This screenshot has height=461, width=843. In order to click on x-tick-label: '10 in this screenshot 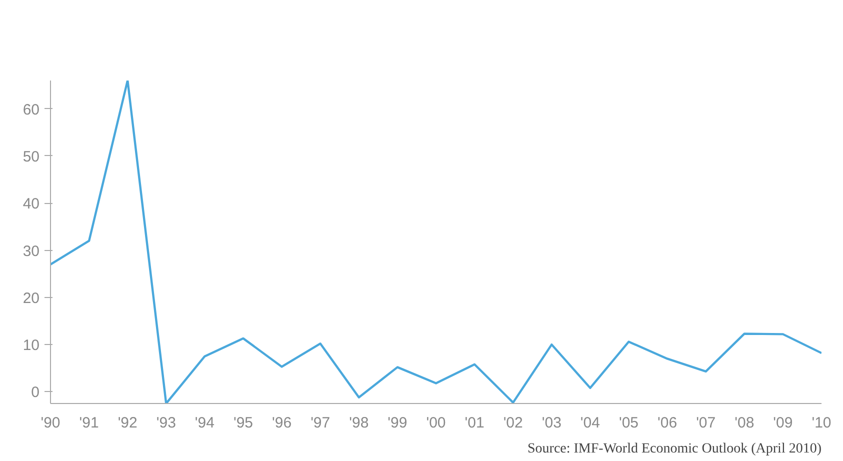, I will do `click(822, 423)`.